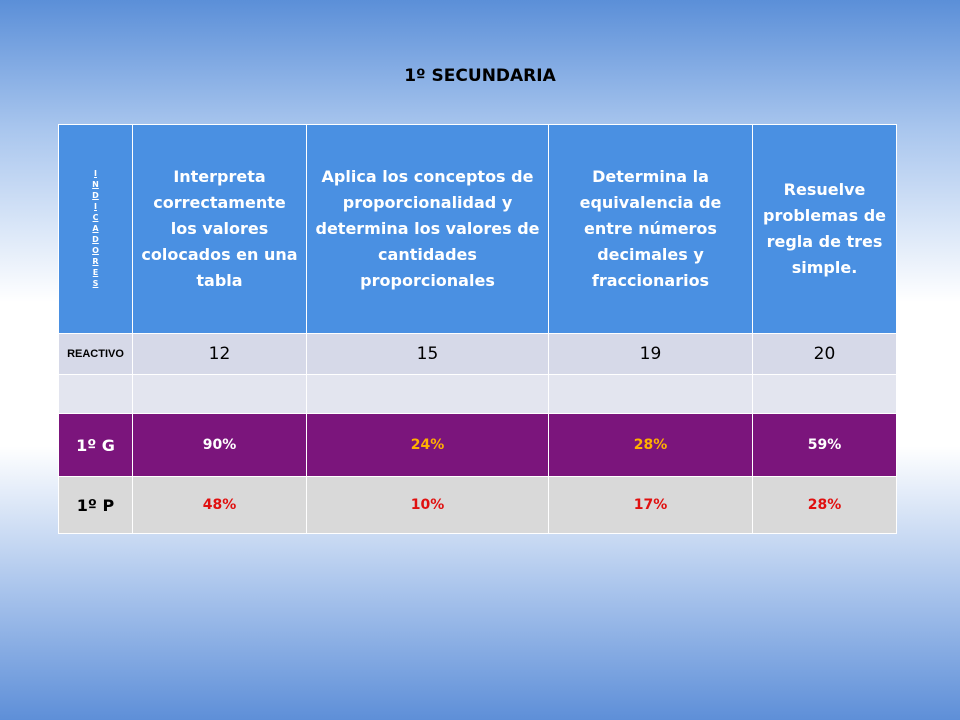 This screenshot has height=720, width=960. Describe the element at coordinates (95, 445) in the screenshot. I see `row-label: 1º G` at that location.